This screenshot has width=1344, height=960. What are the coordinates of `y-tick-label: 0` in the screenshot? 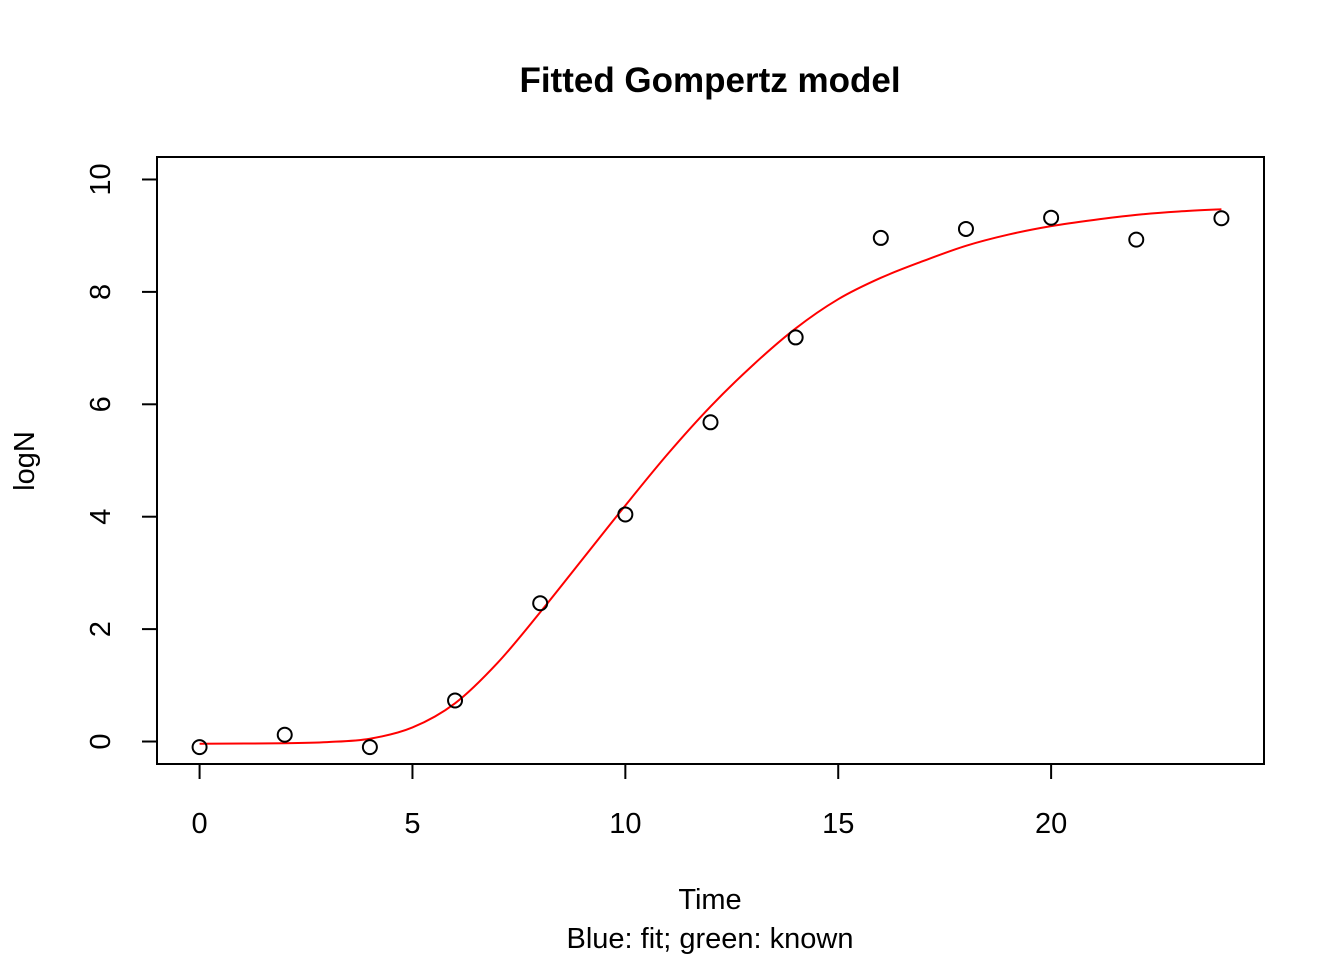 It's located at (101, 741).